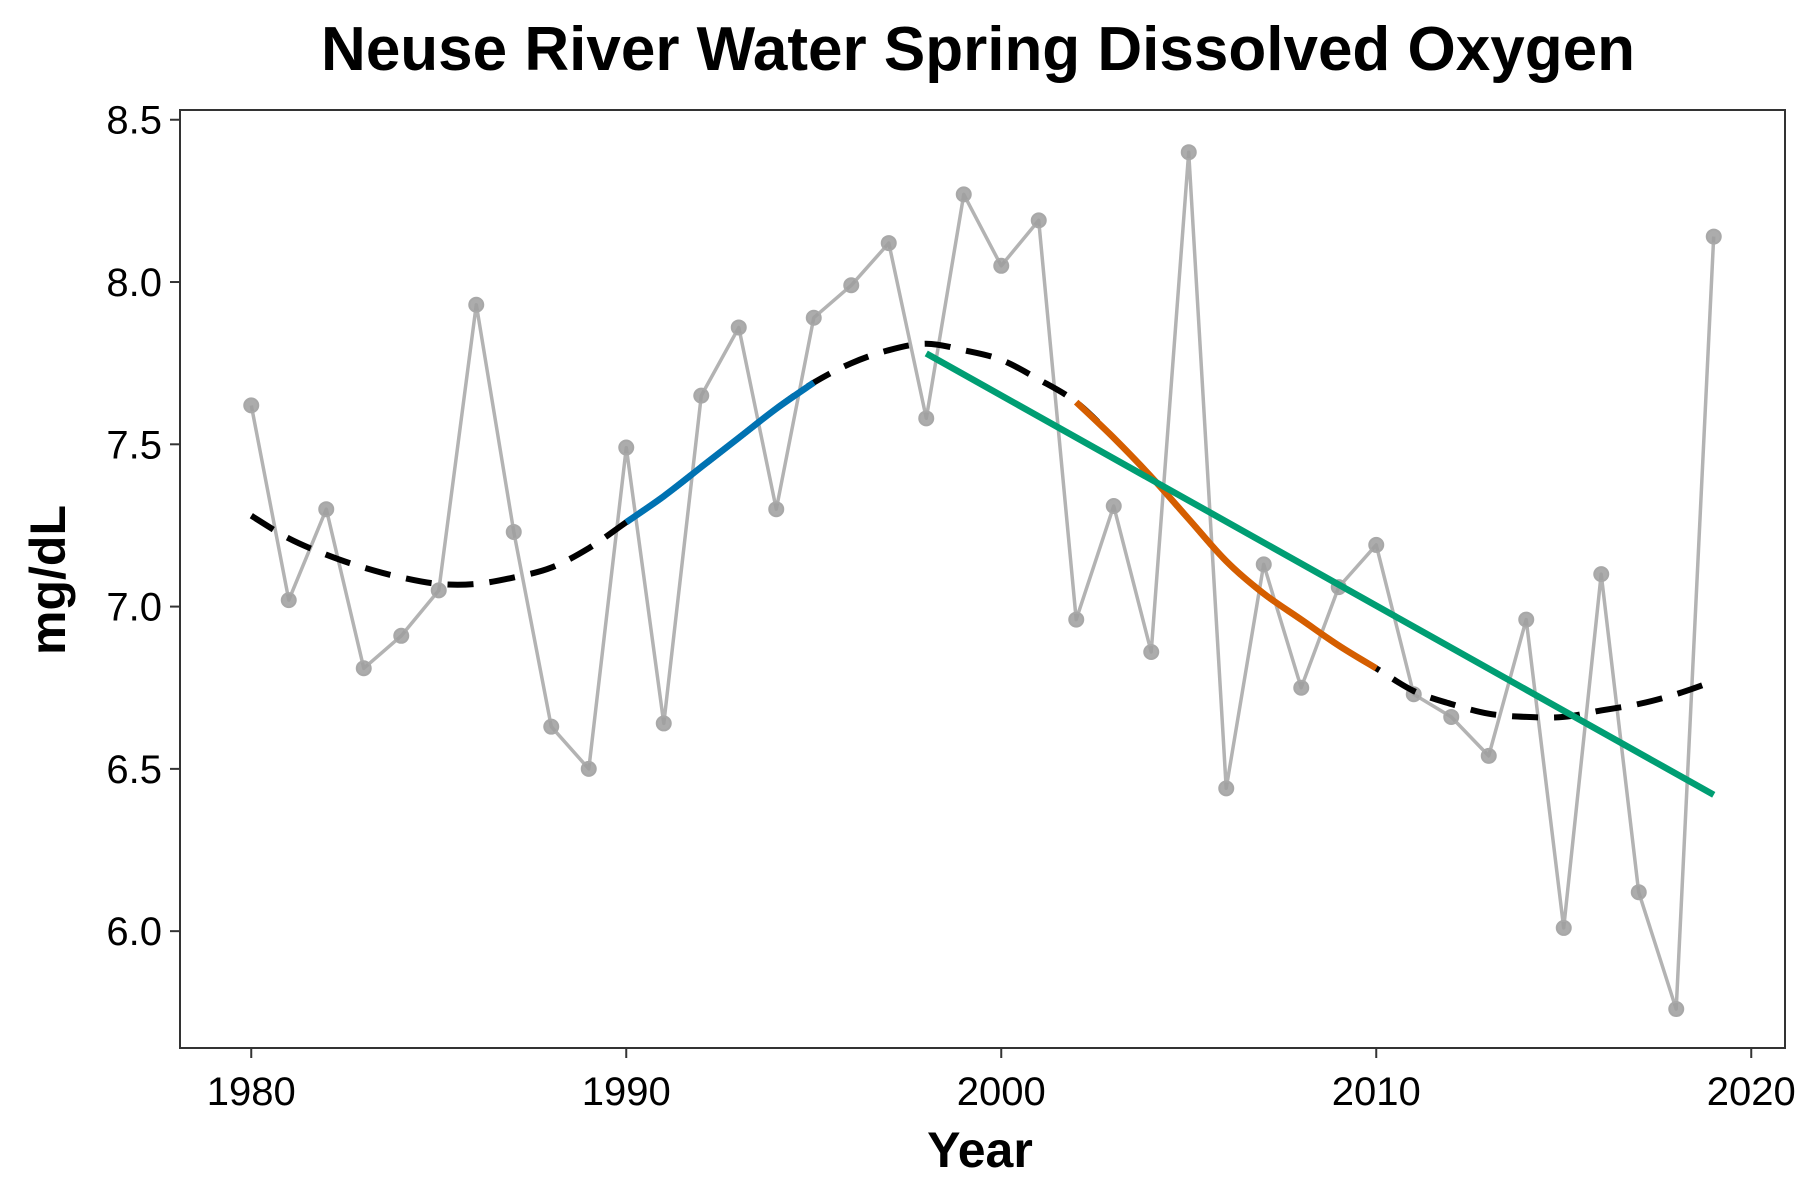  I want to click on x-tick-label: 2000, so click(1001, 1092).